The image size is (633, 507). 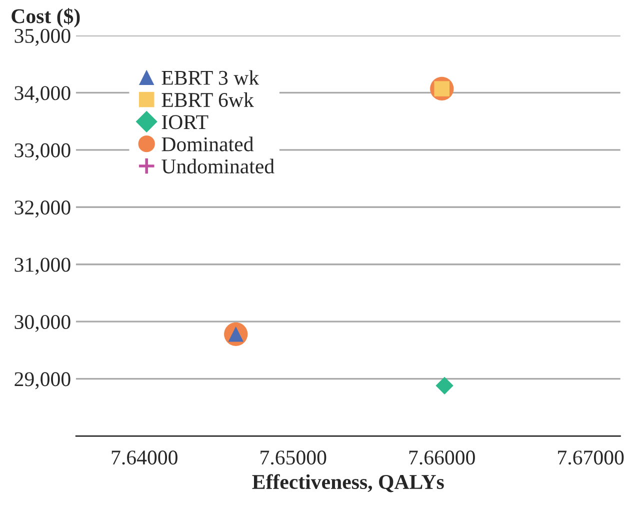 I want to click on y-tick-label: 35,000, so click(x=42, y=37).